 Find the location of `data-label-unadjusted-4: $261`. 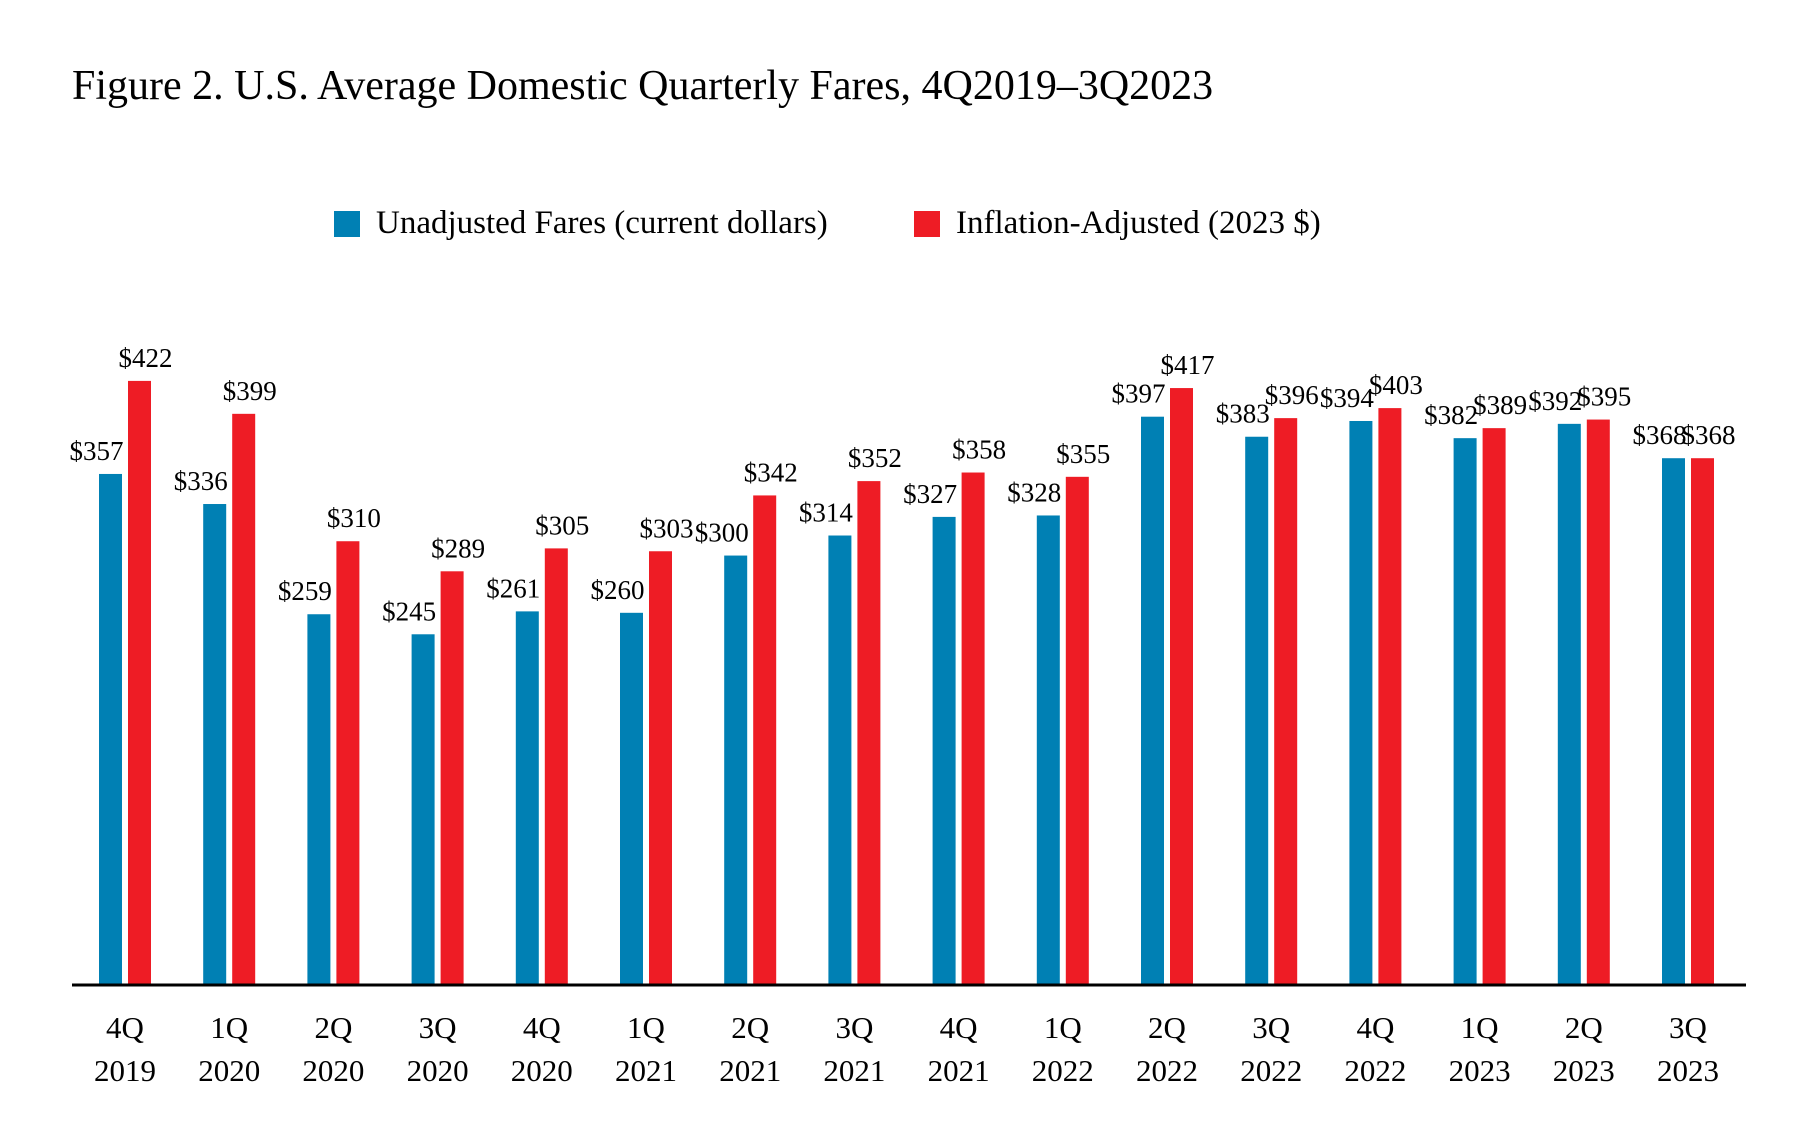

data-label-unadjusted-4: $261 is located at coordinates (513, 588).